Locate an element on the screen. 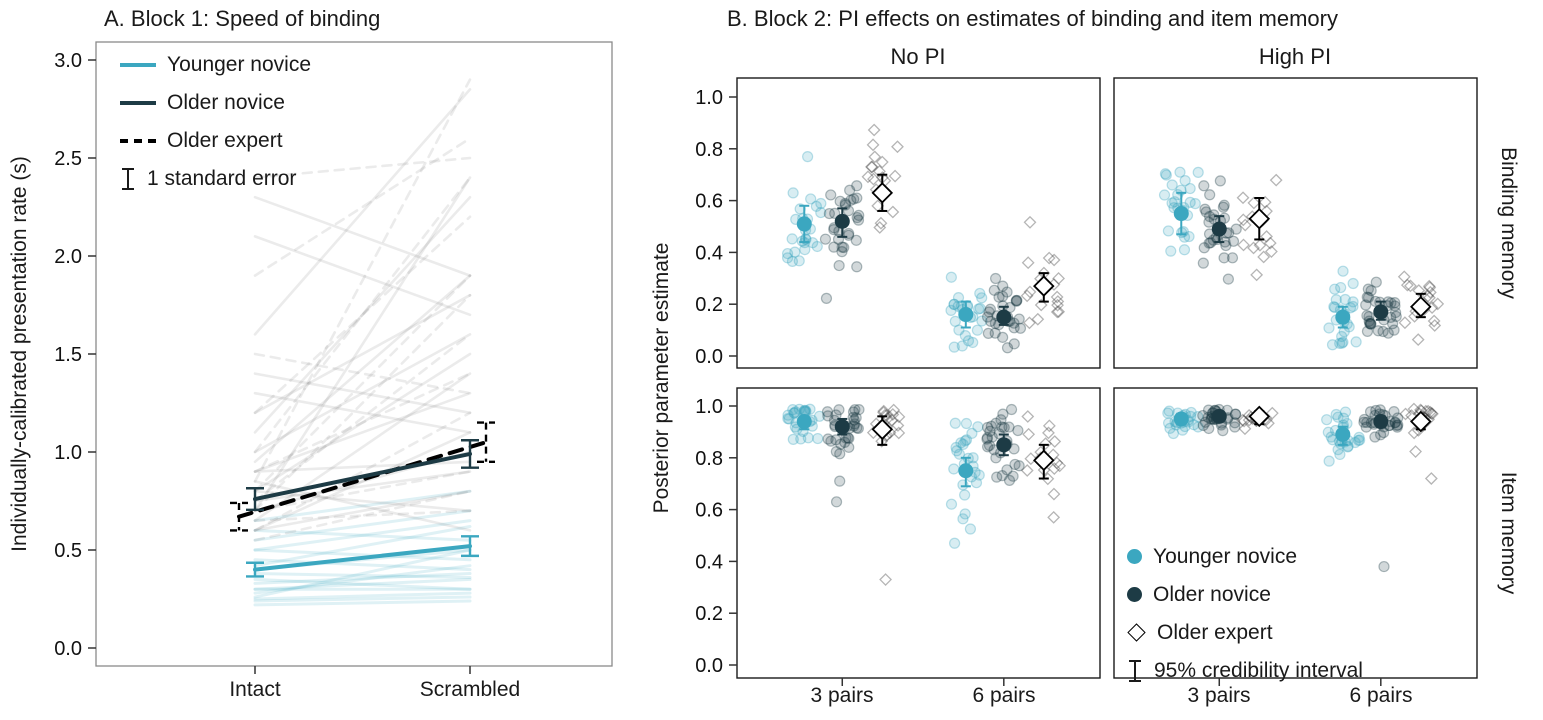 This screenshot has height=720, width=1543. y-tick-label: 0.0 is located at coordinates (68, 649).